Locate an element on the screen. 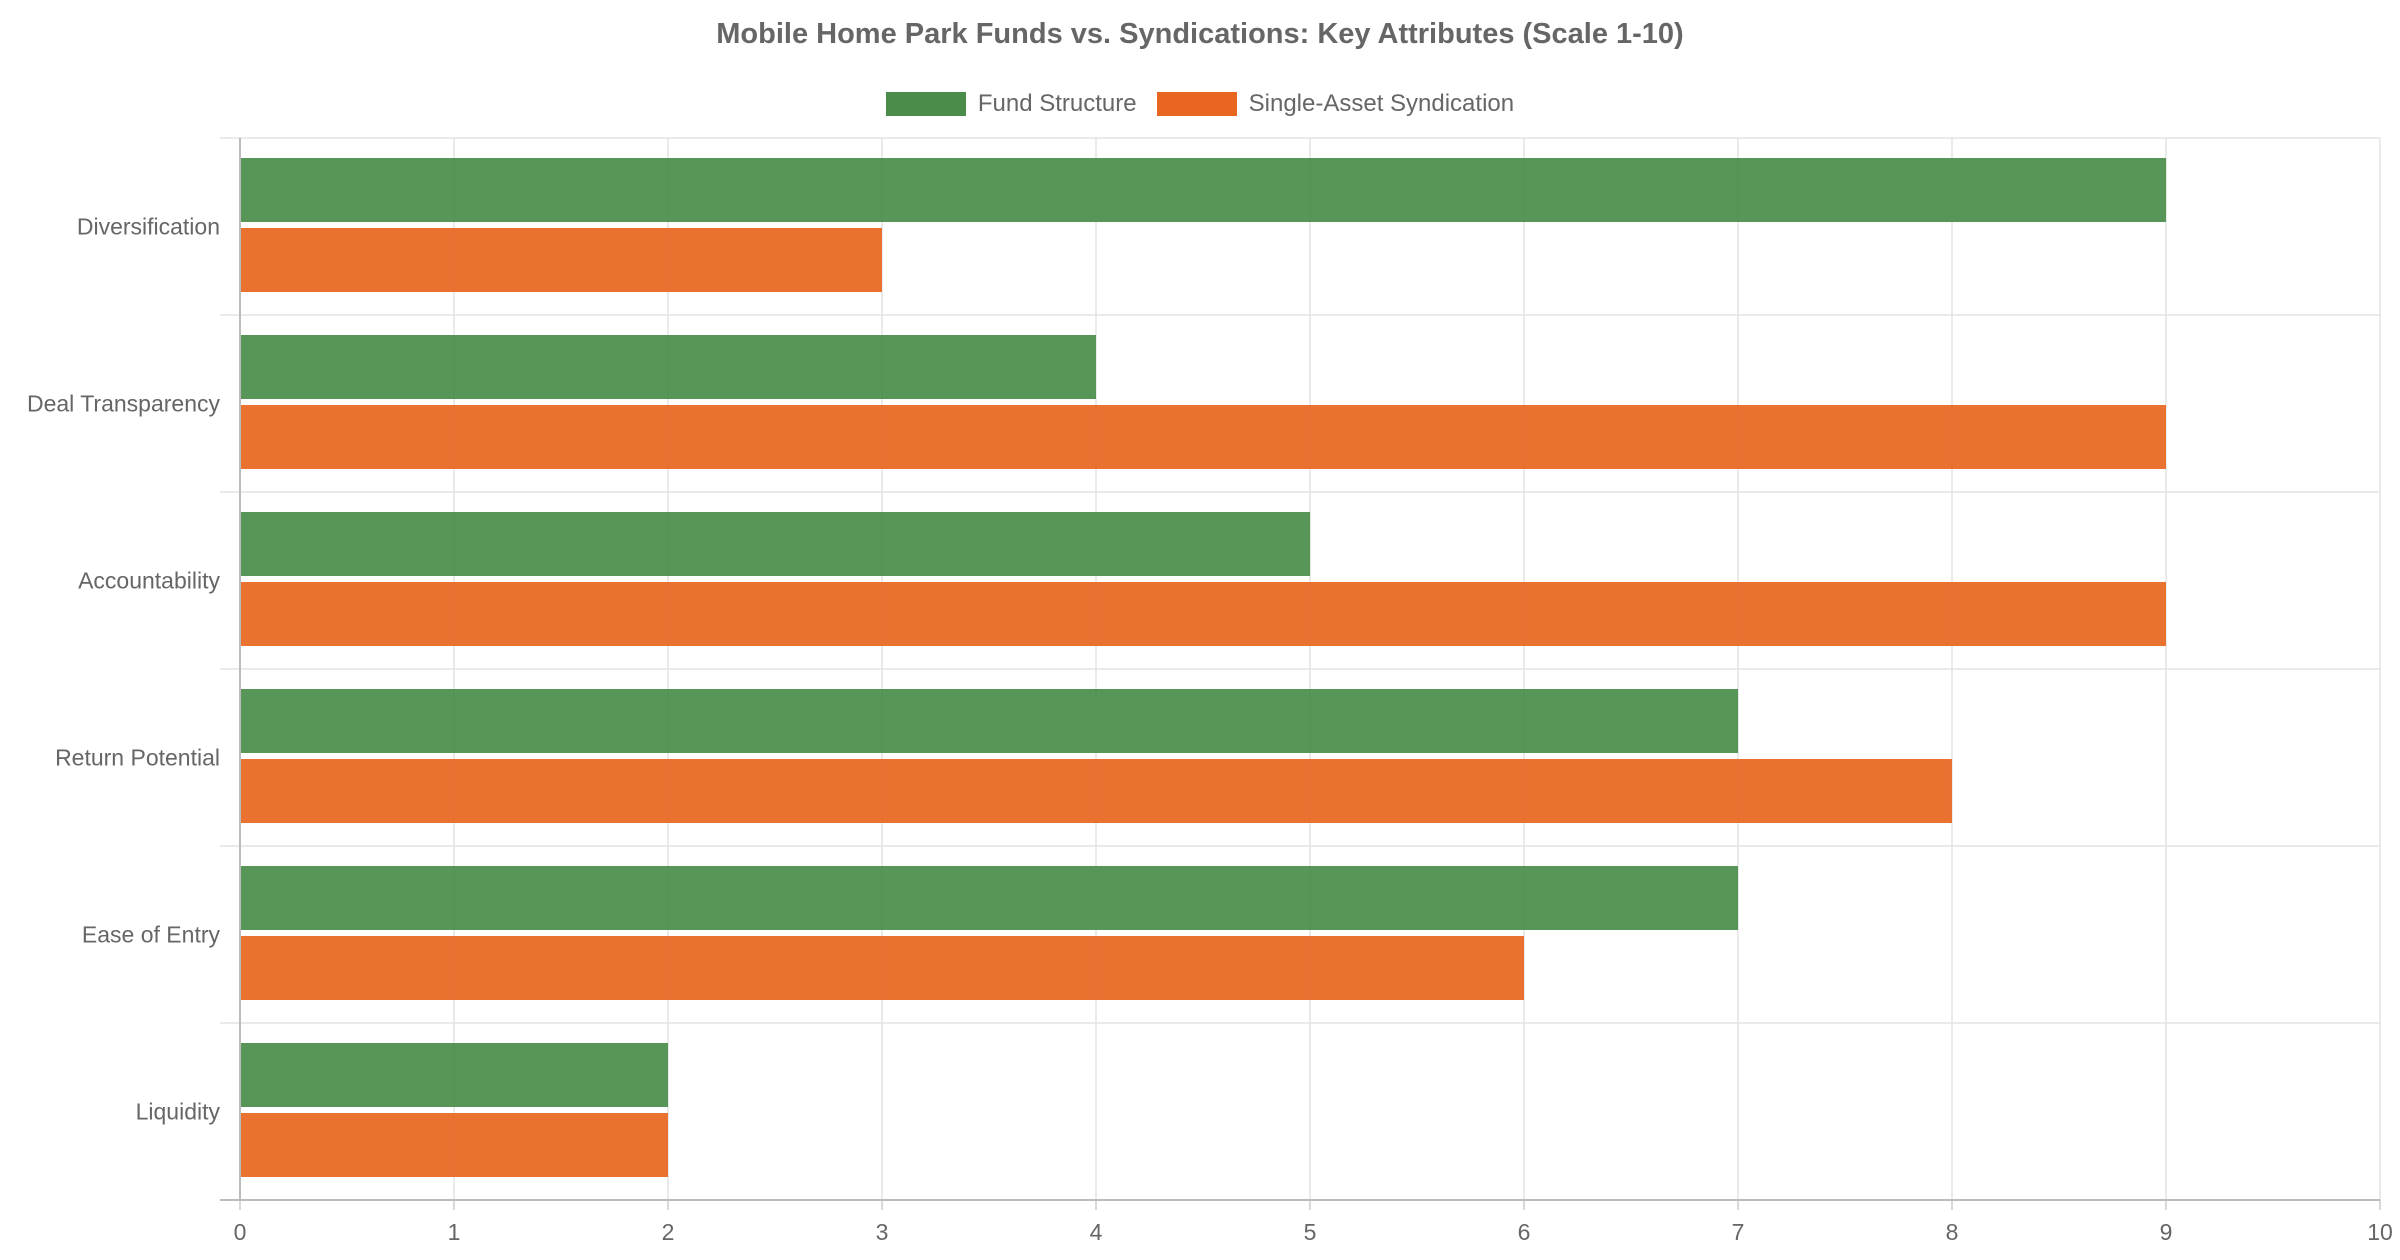  legend-item-fund-structure: Fund Structure is located at coordinates (1011, 104).